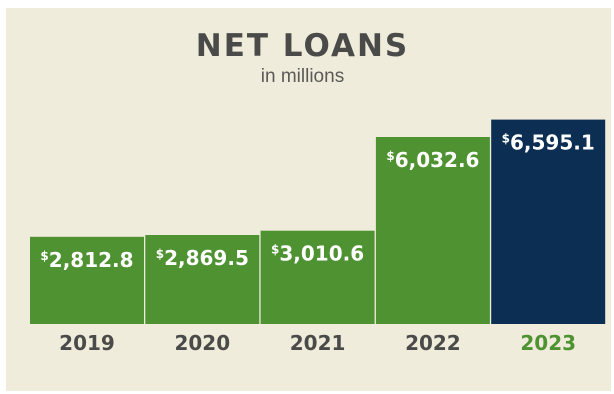 This screenshot has width=614, height=394. What do you see at coordinates (202, 279) in the screenshot?
I see `bar-2020` at bounding box center [202, 279].